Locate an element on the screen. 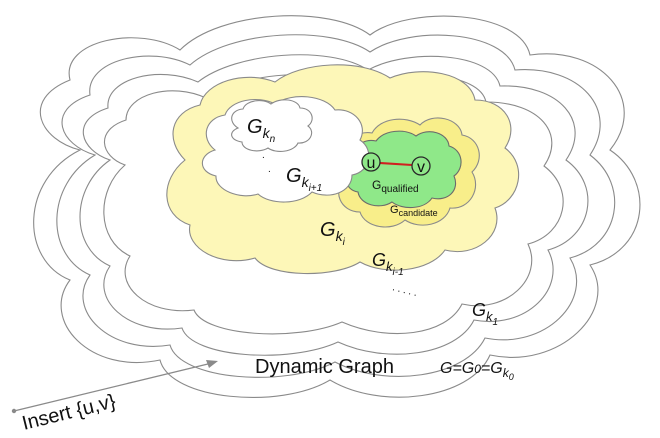 This screenshot has width=660, height=438. formula-k0sub: 0 is located at coordinates (511, 377).